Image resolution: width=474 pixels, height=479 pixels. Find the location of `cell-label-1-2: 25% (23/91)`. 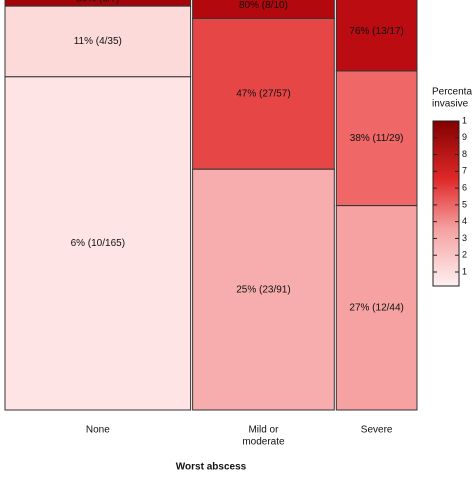

cell-label-1-2: 25% (23/91) is located at coordinates (263, 289).